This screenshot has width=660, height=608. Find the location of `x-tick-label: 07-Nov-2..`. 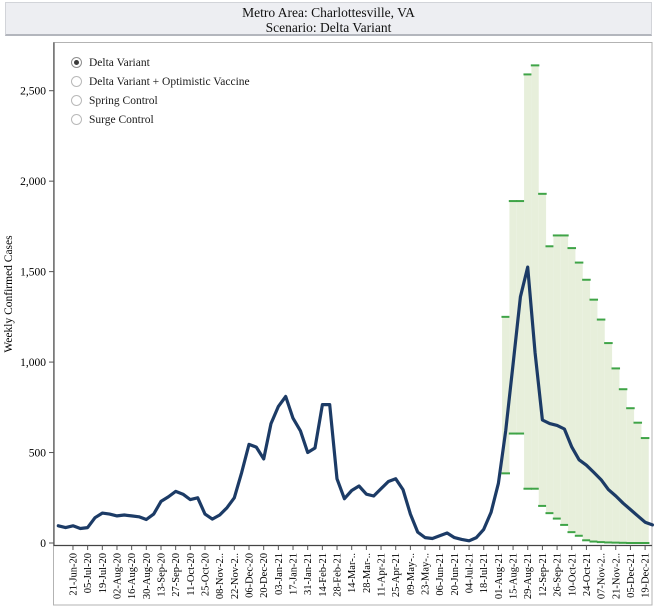

x-tick-label: 07-Nov-2.. is located at coordinates (602, 576).